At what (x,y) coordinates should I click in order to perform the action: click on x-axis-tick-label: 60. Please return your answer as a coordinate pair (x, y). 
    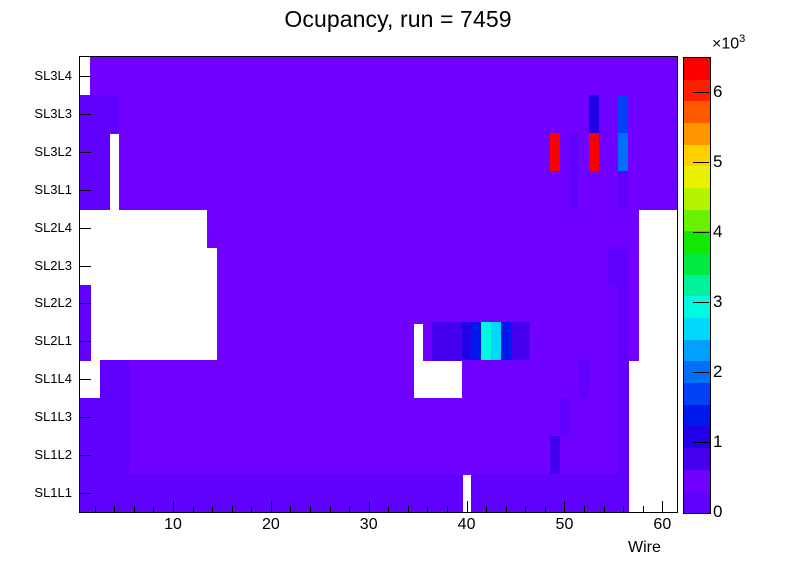
    Looking at the image, I should click on (662, 524).